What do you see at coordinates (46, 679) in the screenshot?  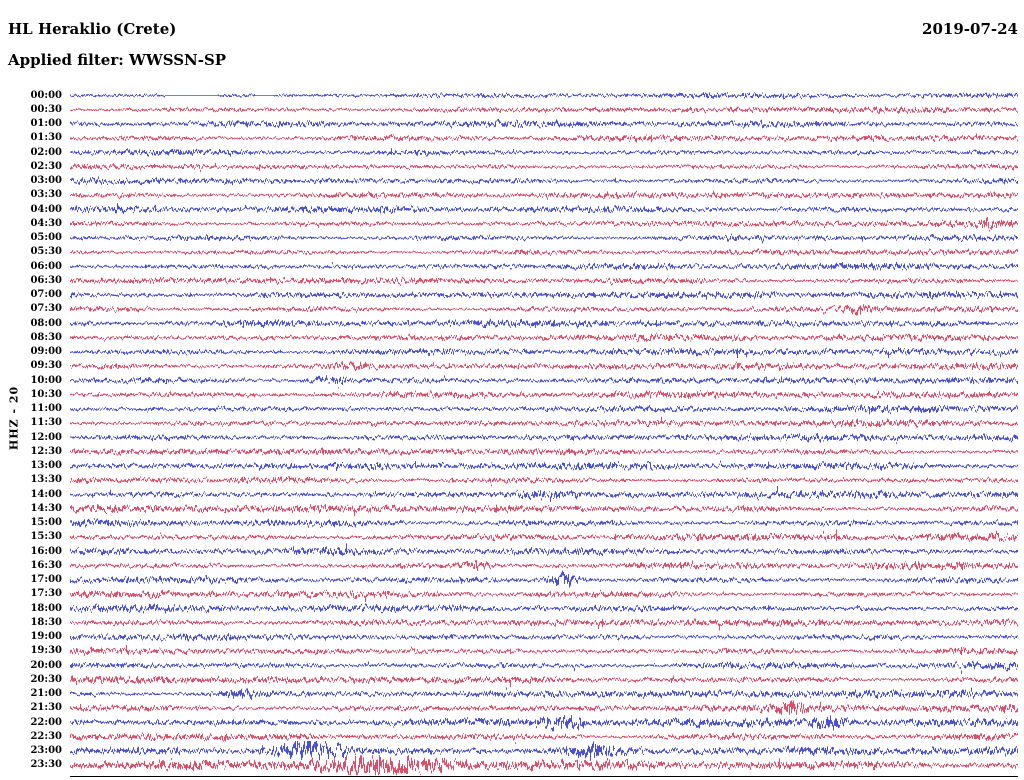 I see `time-label: 20:30` at bounding box center [46, 679].